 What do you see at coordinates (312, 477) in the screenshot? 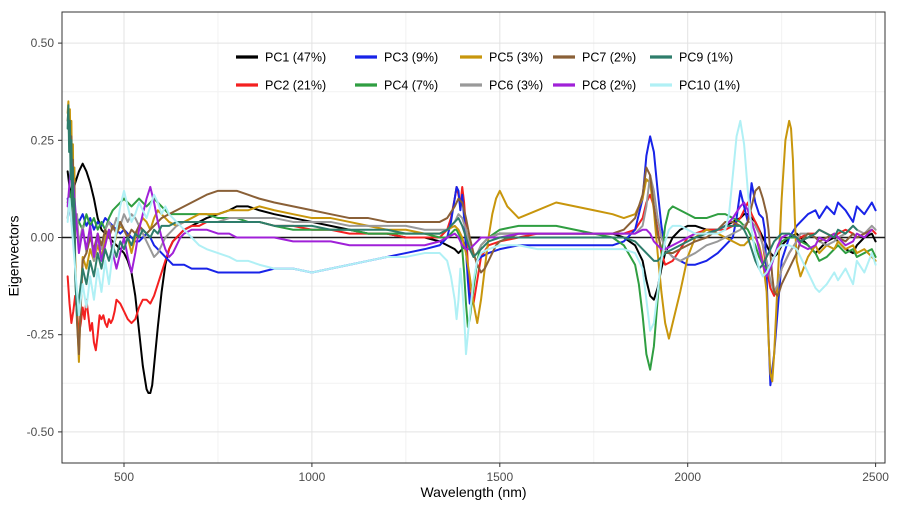
I see `x-tick-label: 1000` at bounding box center [312, 477].